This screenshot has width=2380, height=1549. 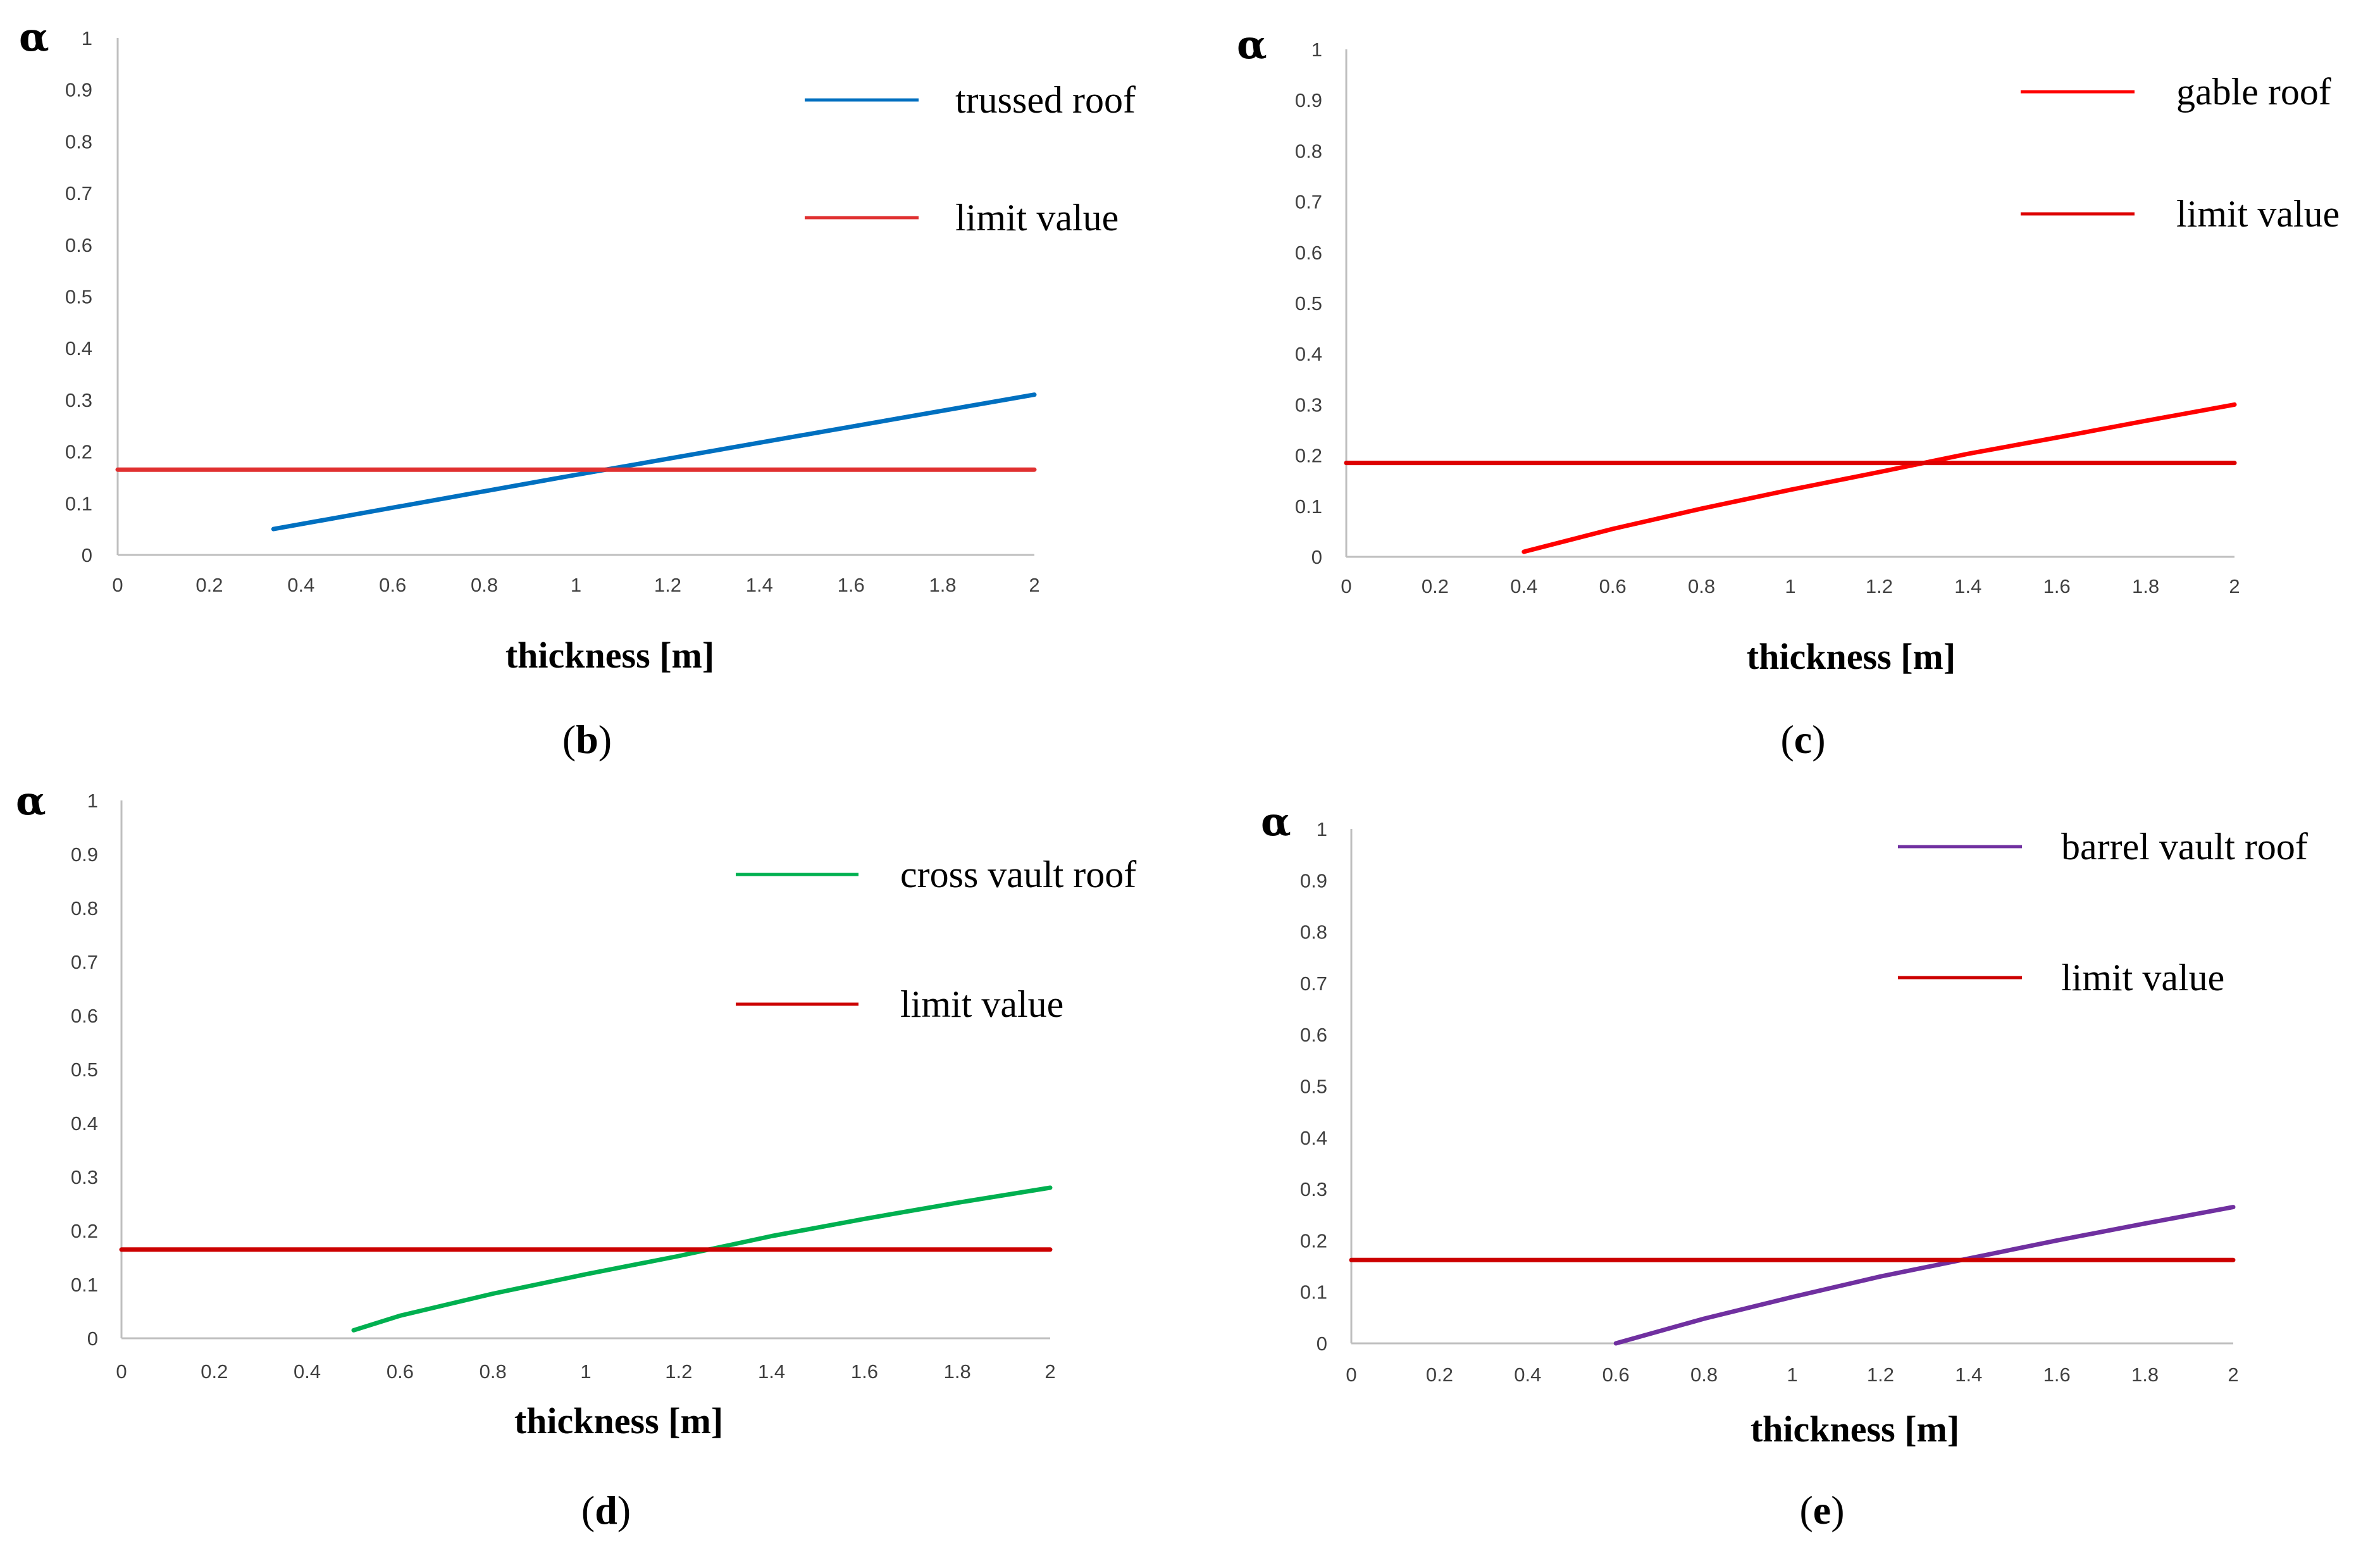 I want to click on legend-label: gable roof, so click(x=2253, y=92).